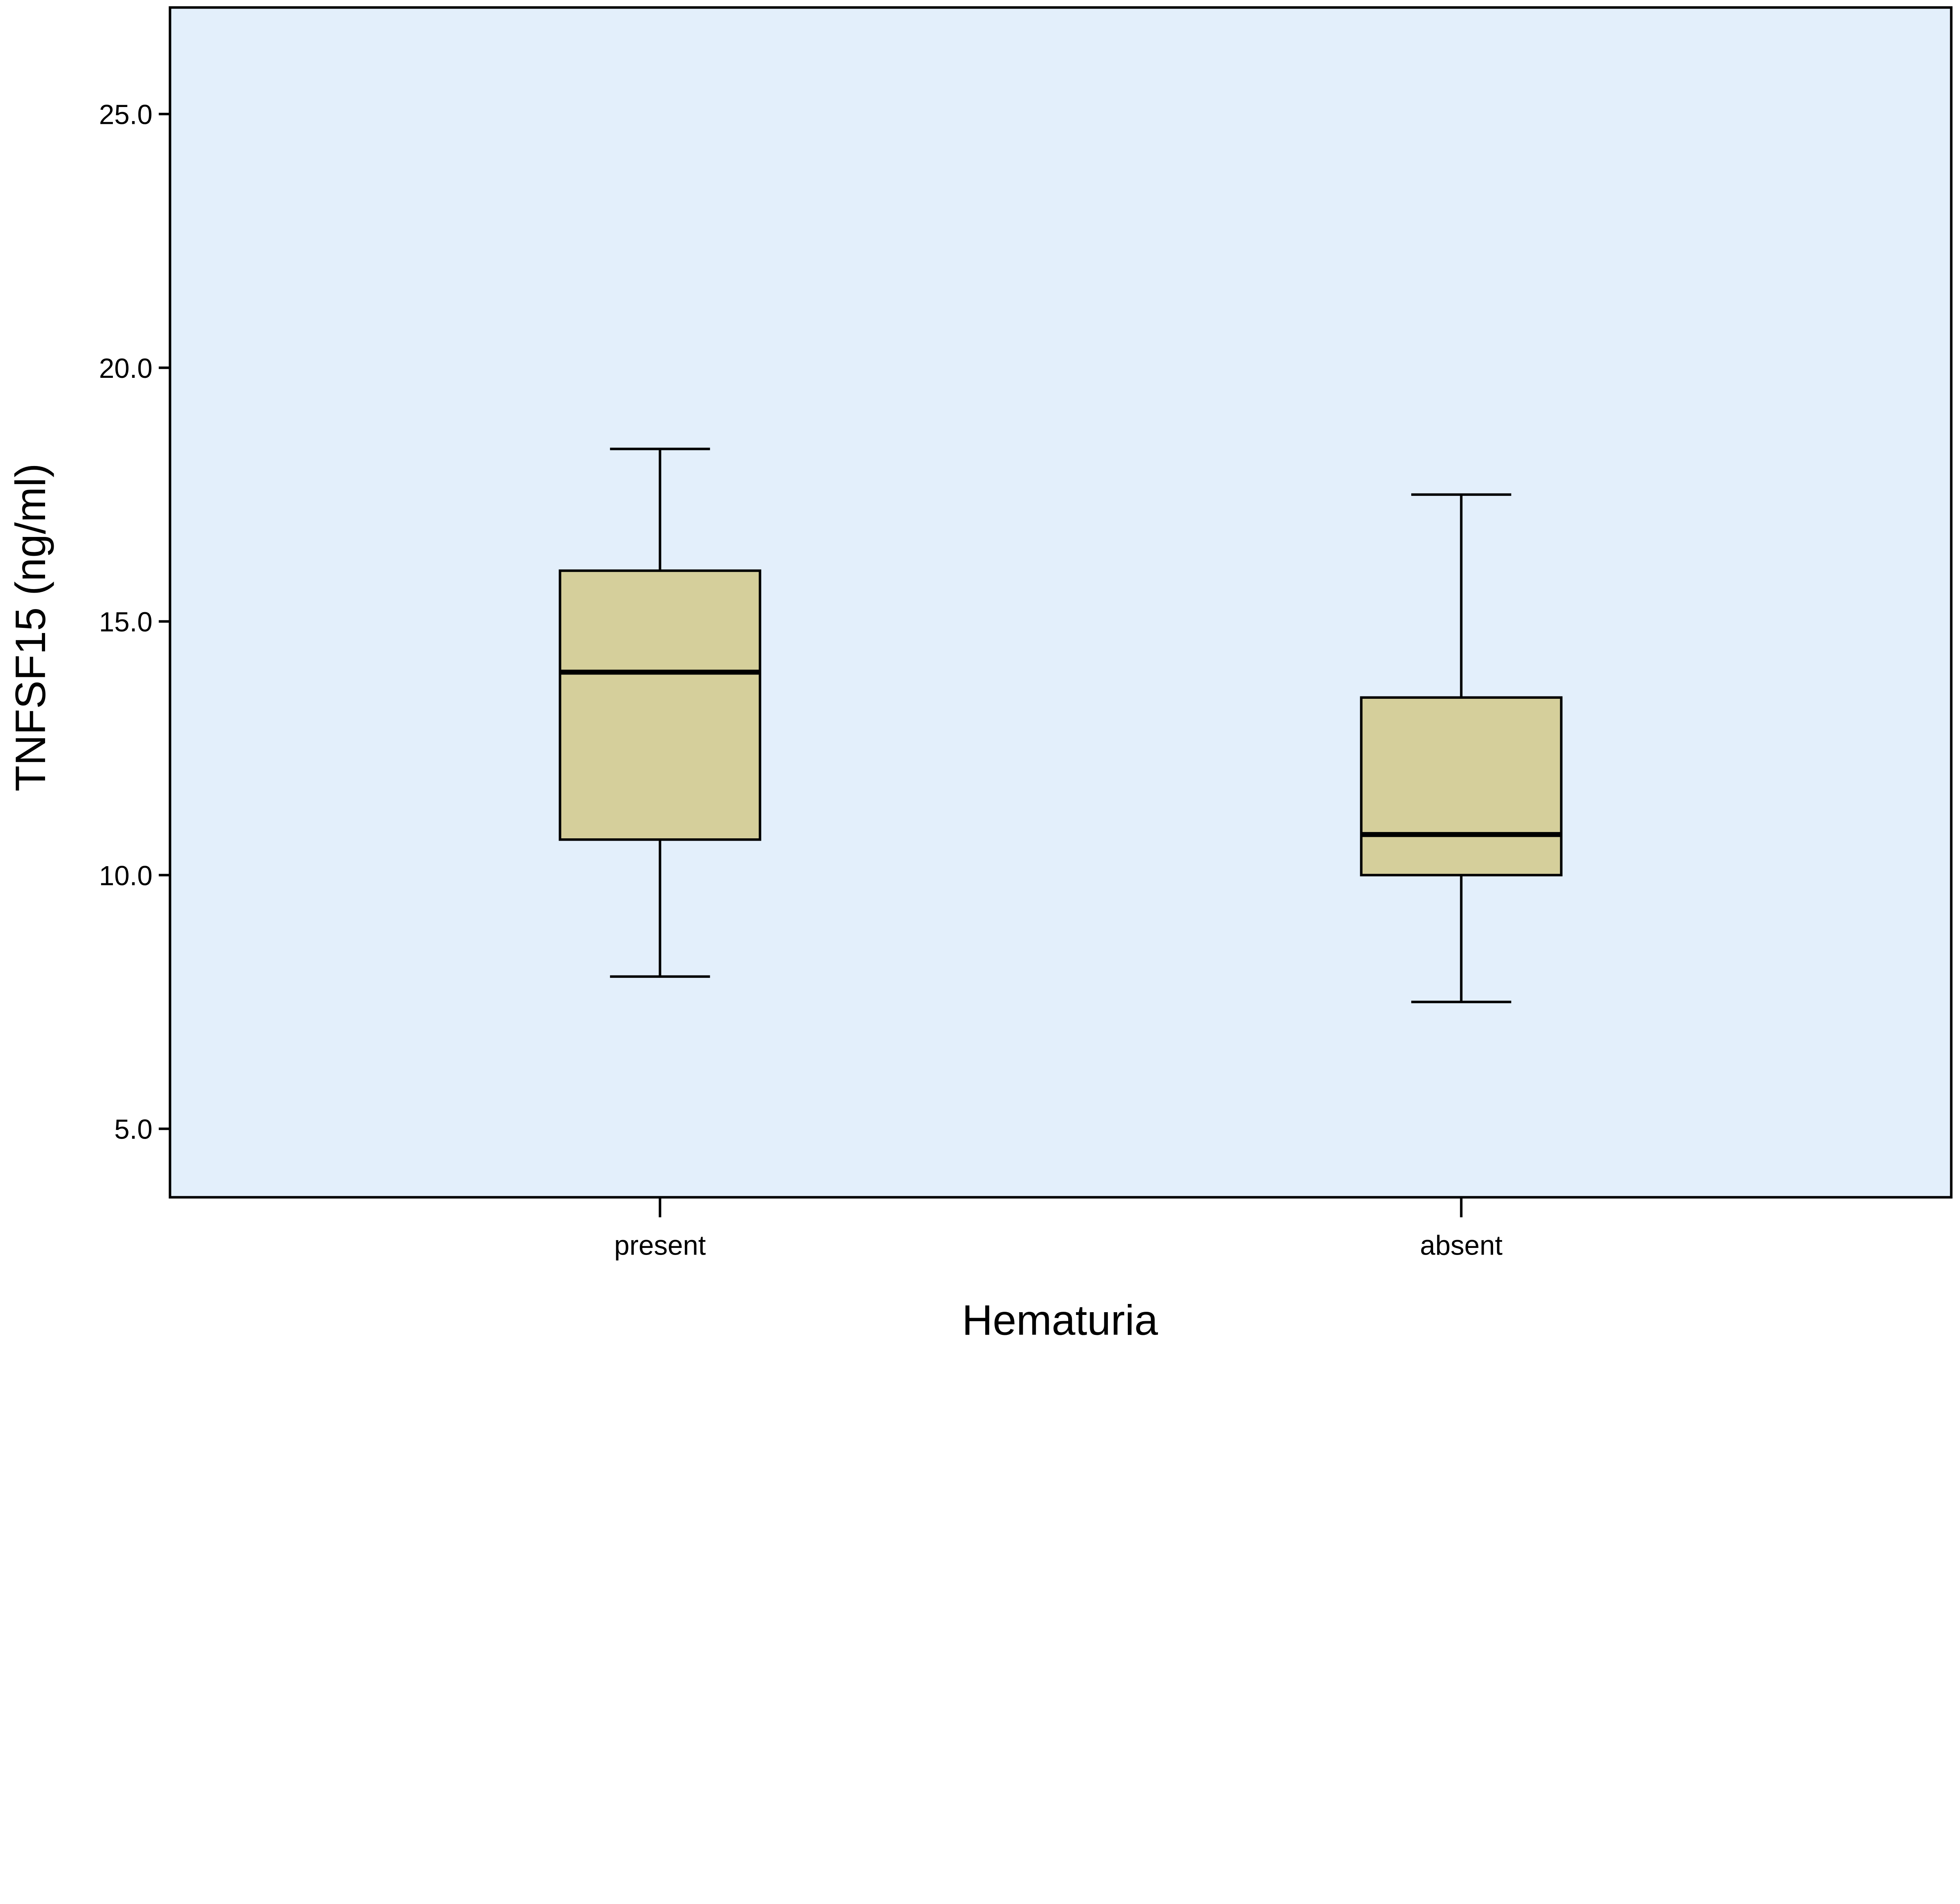 Image resolution: width=1960 pixels, height=1904 pixels. What do you see at coordinates (133, 1129) in the screenshot?
I see `y-tick-label: 5.0` at bounding box center [133, 1129].